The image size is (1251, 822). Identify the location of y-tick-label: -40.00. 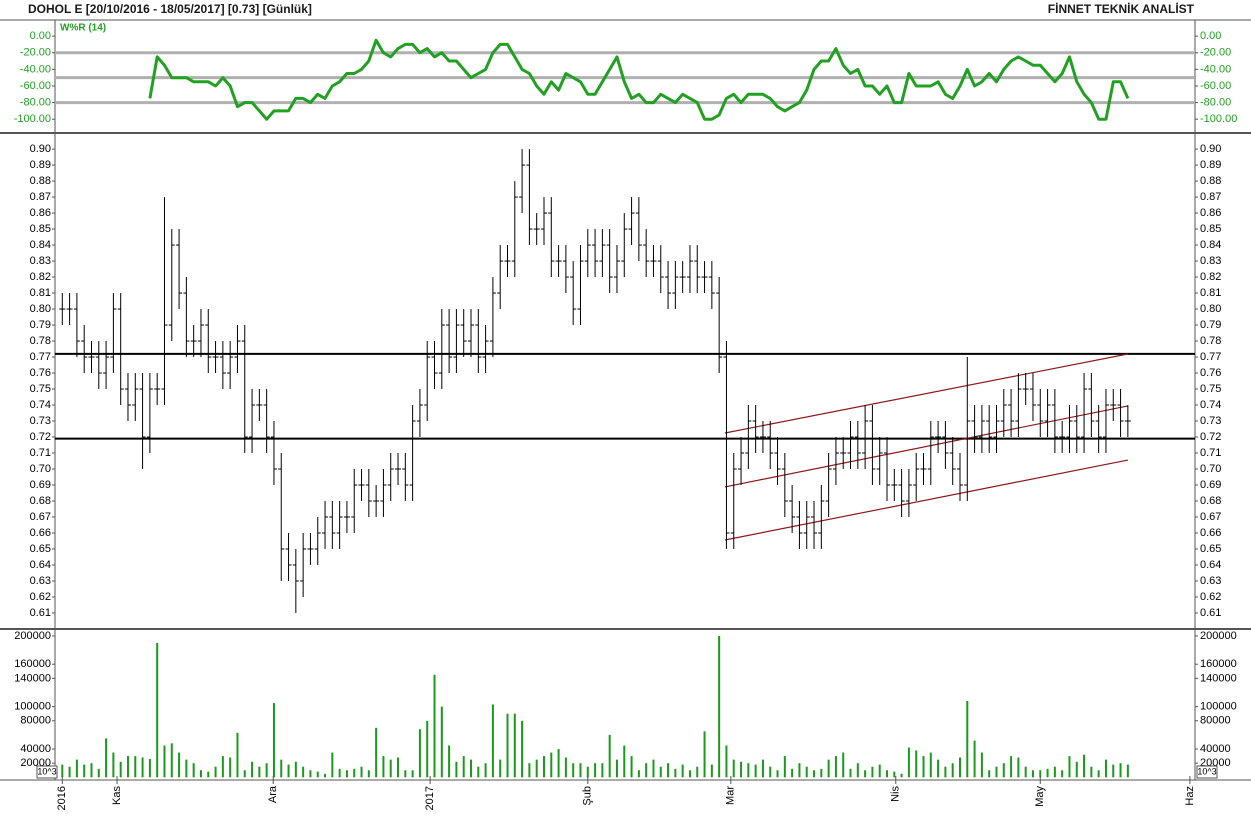
(1215, 69).